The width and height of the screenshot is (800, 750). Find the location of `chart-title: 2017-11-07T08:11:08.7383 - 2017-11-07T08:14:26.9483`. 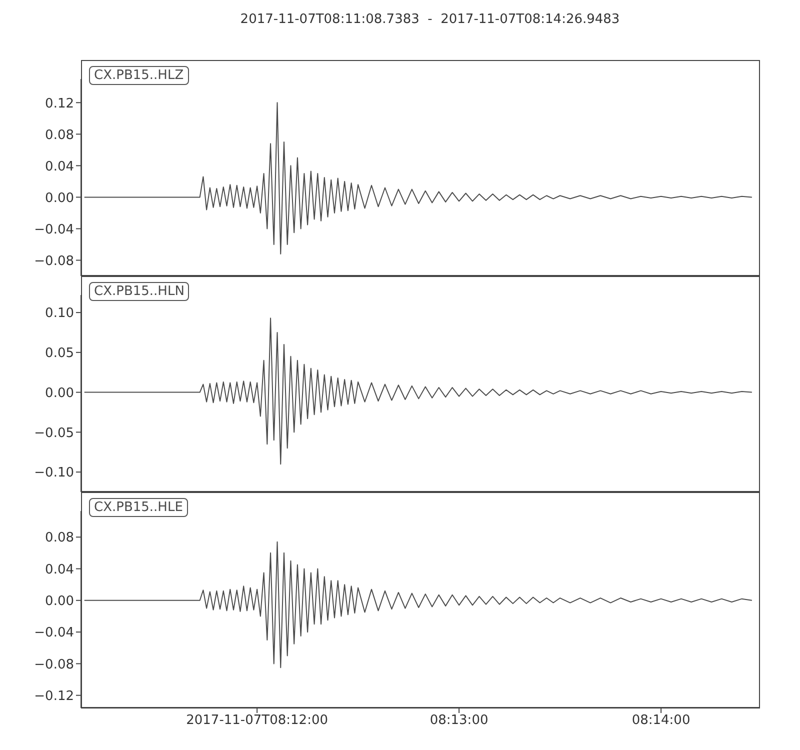

chart-title: 2017-11-07T08:11:08.7383 - 2017-11-07T08:14:26.9483 is located at coordinates (430, 19).